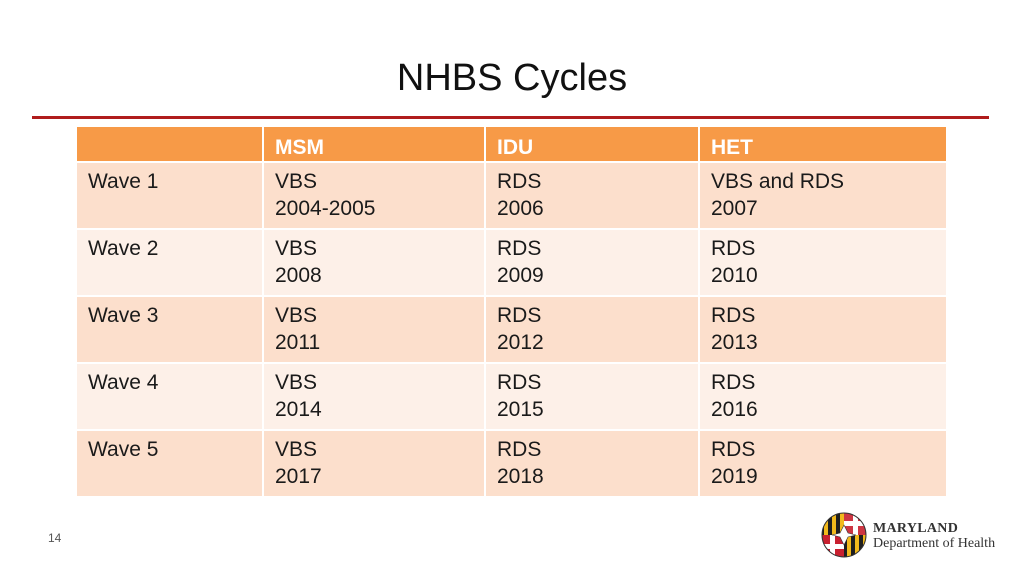  What do you see at coordinates (734, 409) in the screenshot?
I see `year-text: 2016` at bounding box center [734, 409].